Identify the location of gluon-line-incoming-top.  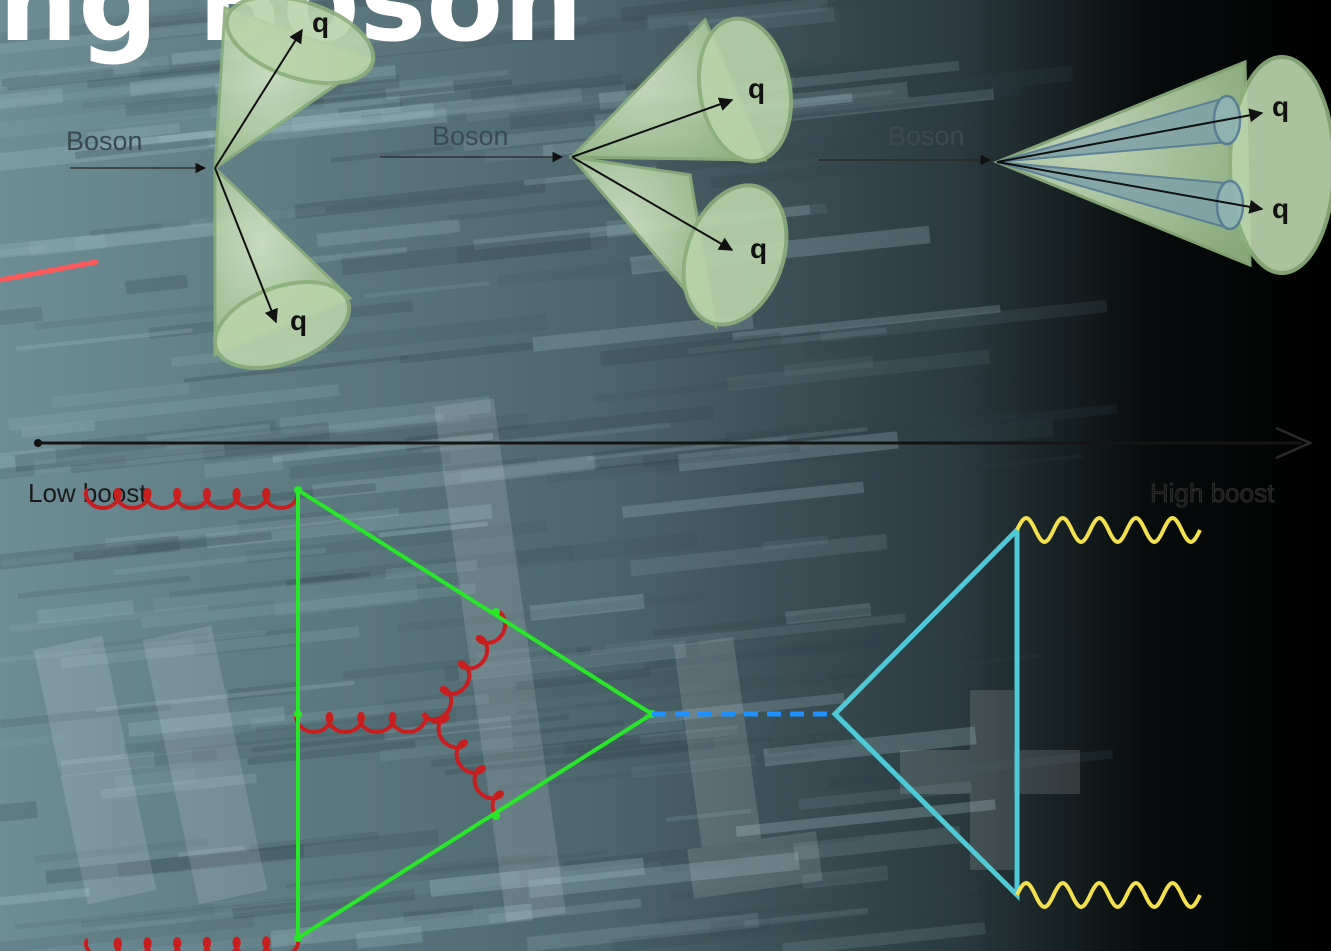
(192, 499).